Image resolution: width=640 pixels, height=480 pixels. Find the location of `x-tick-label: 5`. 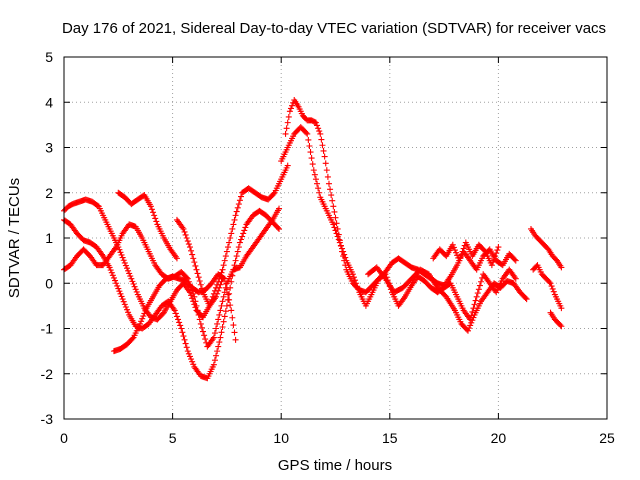

x-tick-label: 5 is located at coordinates (173, 438).